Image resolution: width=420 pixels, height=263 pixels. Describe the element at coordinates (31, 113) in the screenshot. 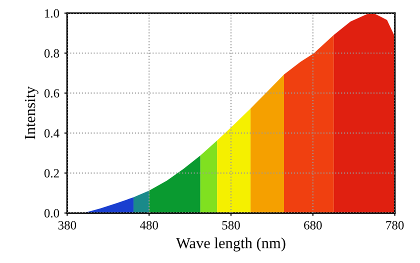

I see `y-axis-title: Intensity` at that location.